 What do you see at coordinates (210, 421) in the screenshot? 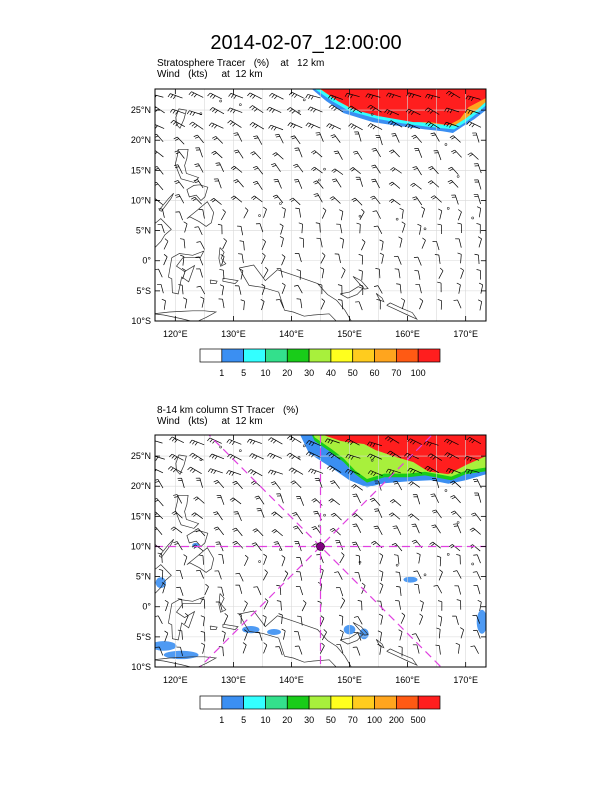
I see `panel2-subtitle-wind: Wind (kts) at 12 km` at bounding box center [210, 421].